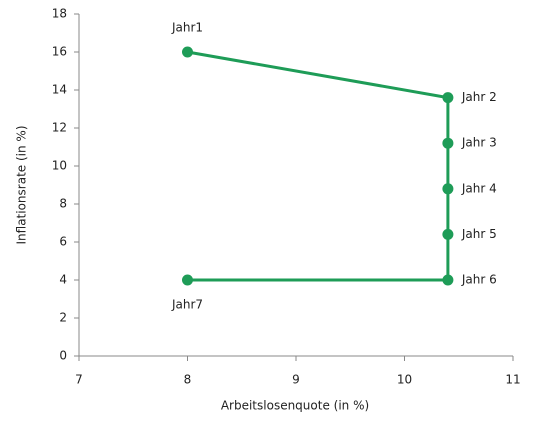 The height and width of the screenshot is (432, 537). I want to click on point-label: Jahr1, so click(187, 28).